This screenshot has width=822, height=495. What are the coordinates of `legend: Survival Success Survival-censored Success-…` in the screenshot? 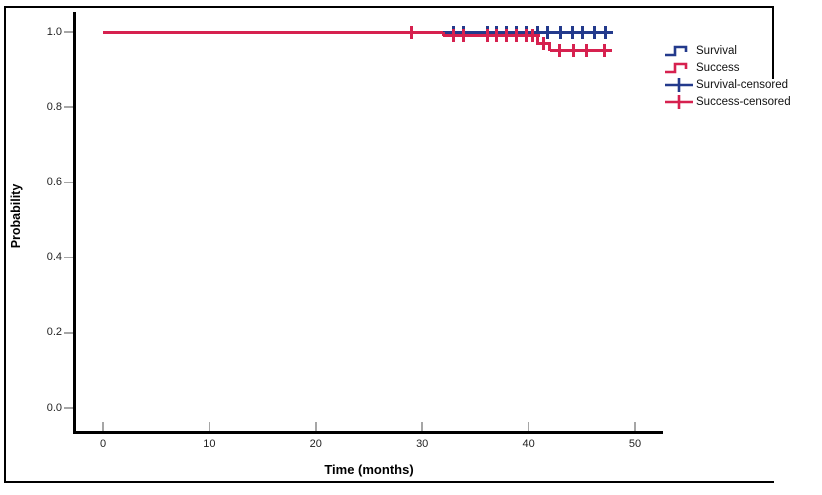 It's located at (727, 76).